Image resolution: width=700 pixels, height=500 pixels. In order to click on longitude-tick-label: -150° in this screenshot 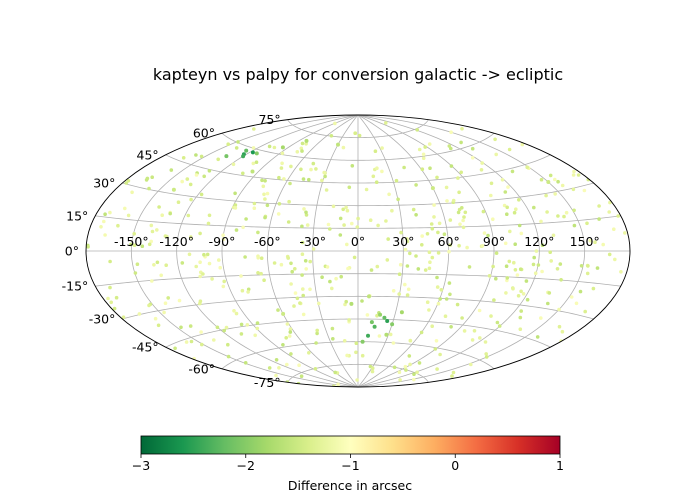, I will do `click(131, 241)`.